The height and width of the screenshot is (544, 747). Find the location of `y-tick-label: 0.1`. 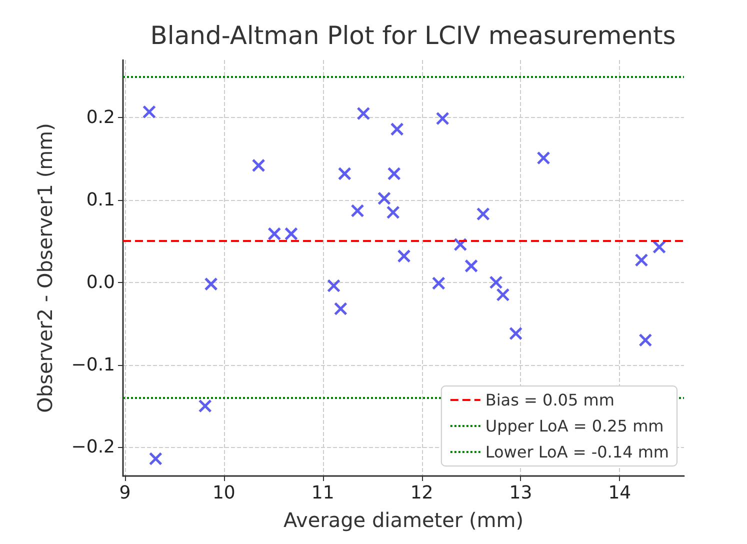

y-tick-label: 0.1 is located at coordinates (100, 200).